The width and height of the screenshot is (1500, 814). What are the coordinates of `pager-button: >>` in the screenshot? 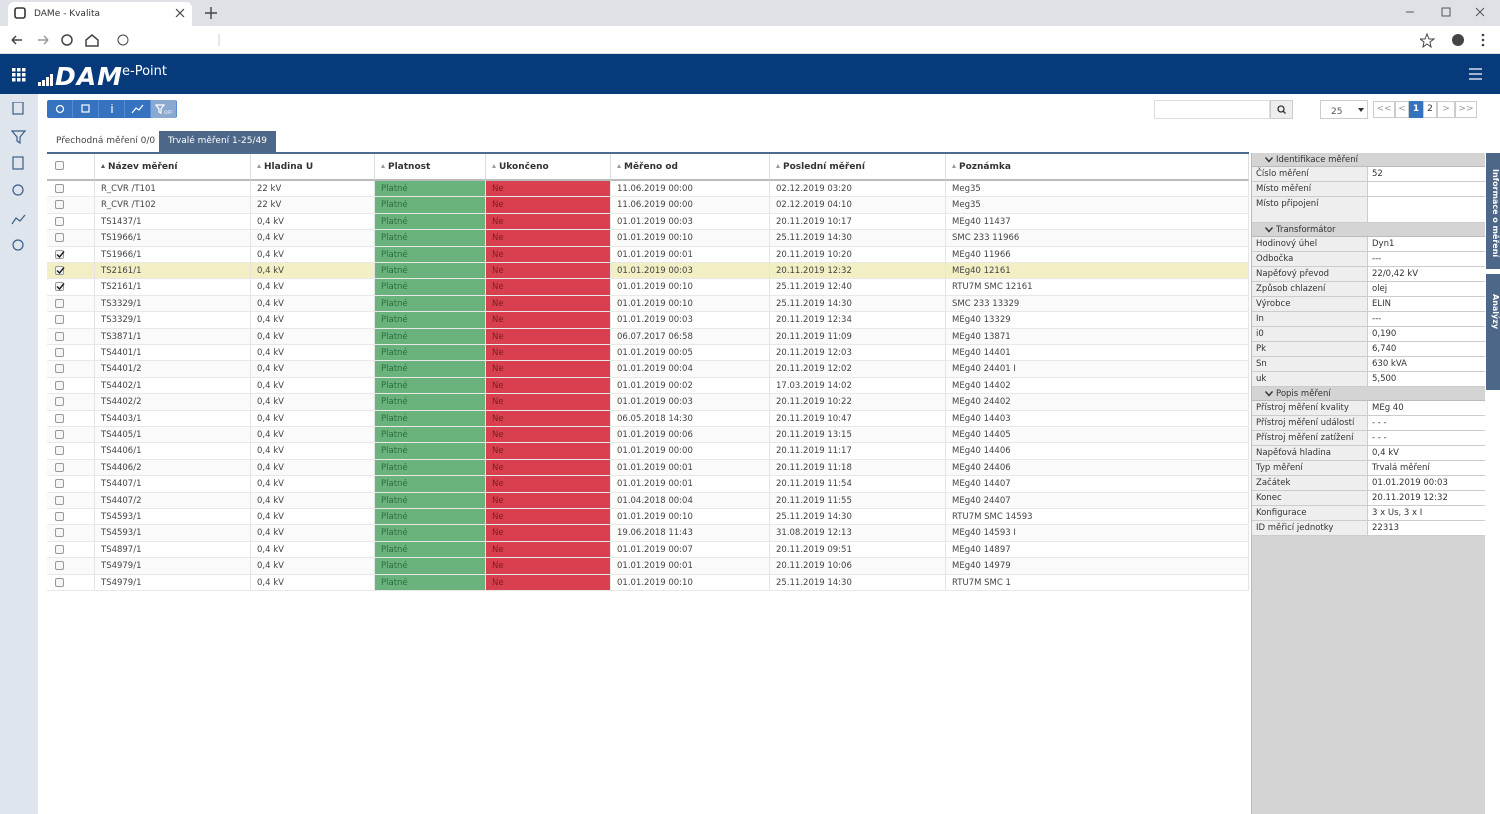 It's located at (1466, 109).